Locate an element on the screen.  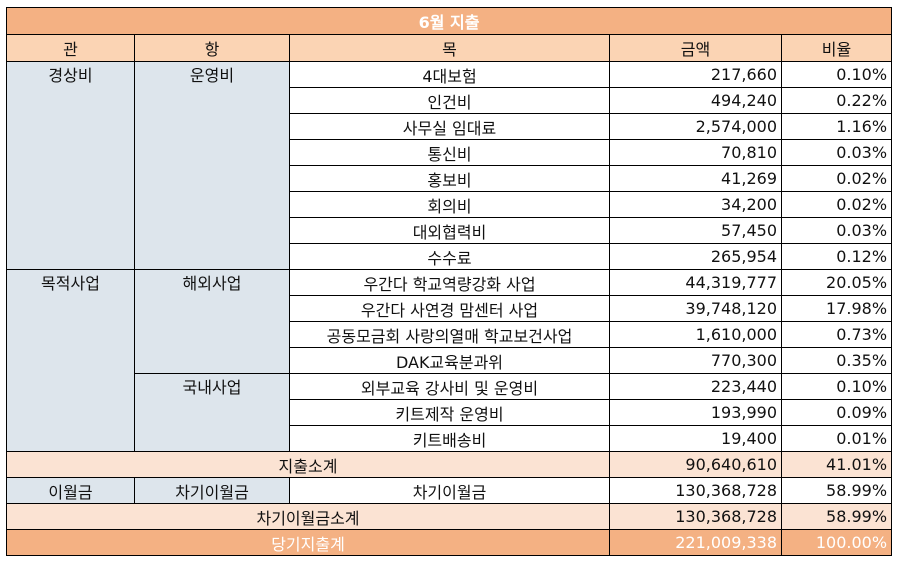
table-row: 우간다 사연경 맘센터 사업 39,748,120 17.98% is located at coordinates (450, 308).